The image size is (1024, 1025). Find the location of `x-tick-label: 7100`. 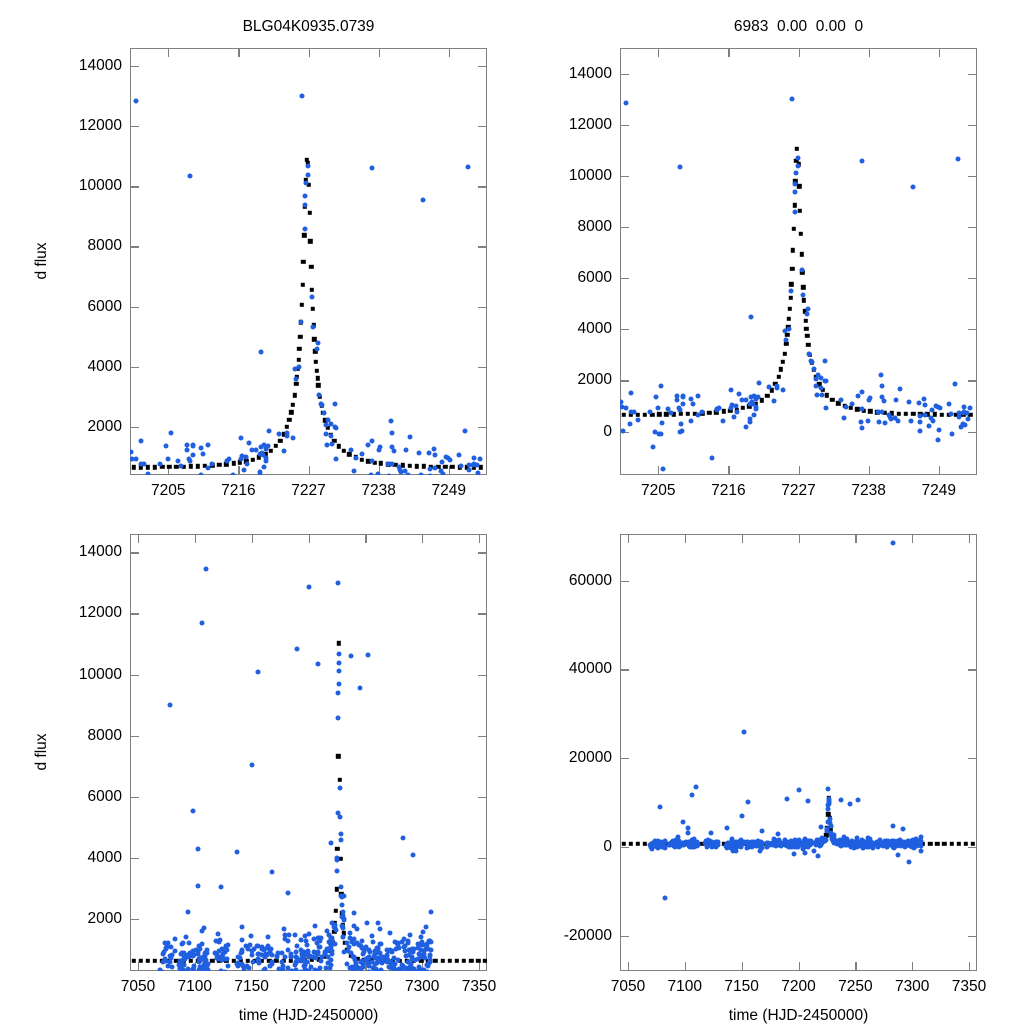

x-tick-label: 7100 is located at coordinates (685, 987).